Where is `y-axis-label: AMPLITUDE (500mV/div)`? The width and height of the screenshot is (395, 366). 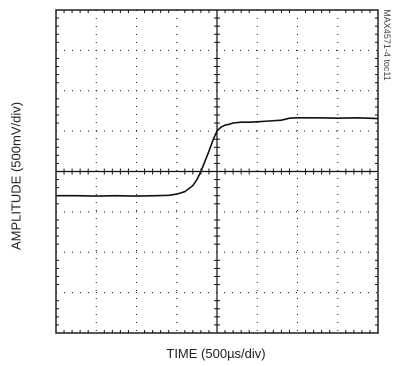
y-axis-label: AMPLITUDE (500mV/div) is located at coordinates (16, 176).